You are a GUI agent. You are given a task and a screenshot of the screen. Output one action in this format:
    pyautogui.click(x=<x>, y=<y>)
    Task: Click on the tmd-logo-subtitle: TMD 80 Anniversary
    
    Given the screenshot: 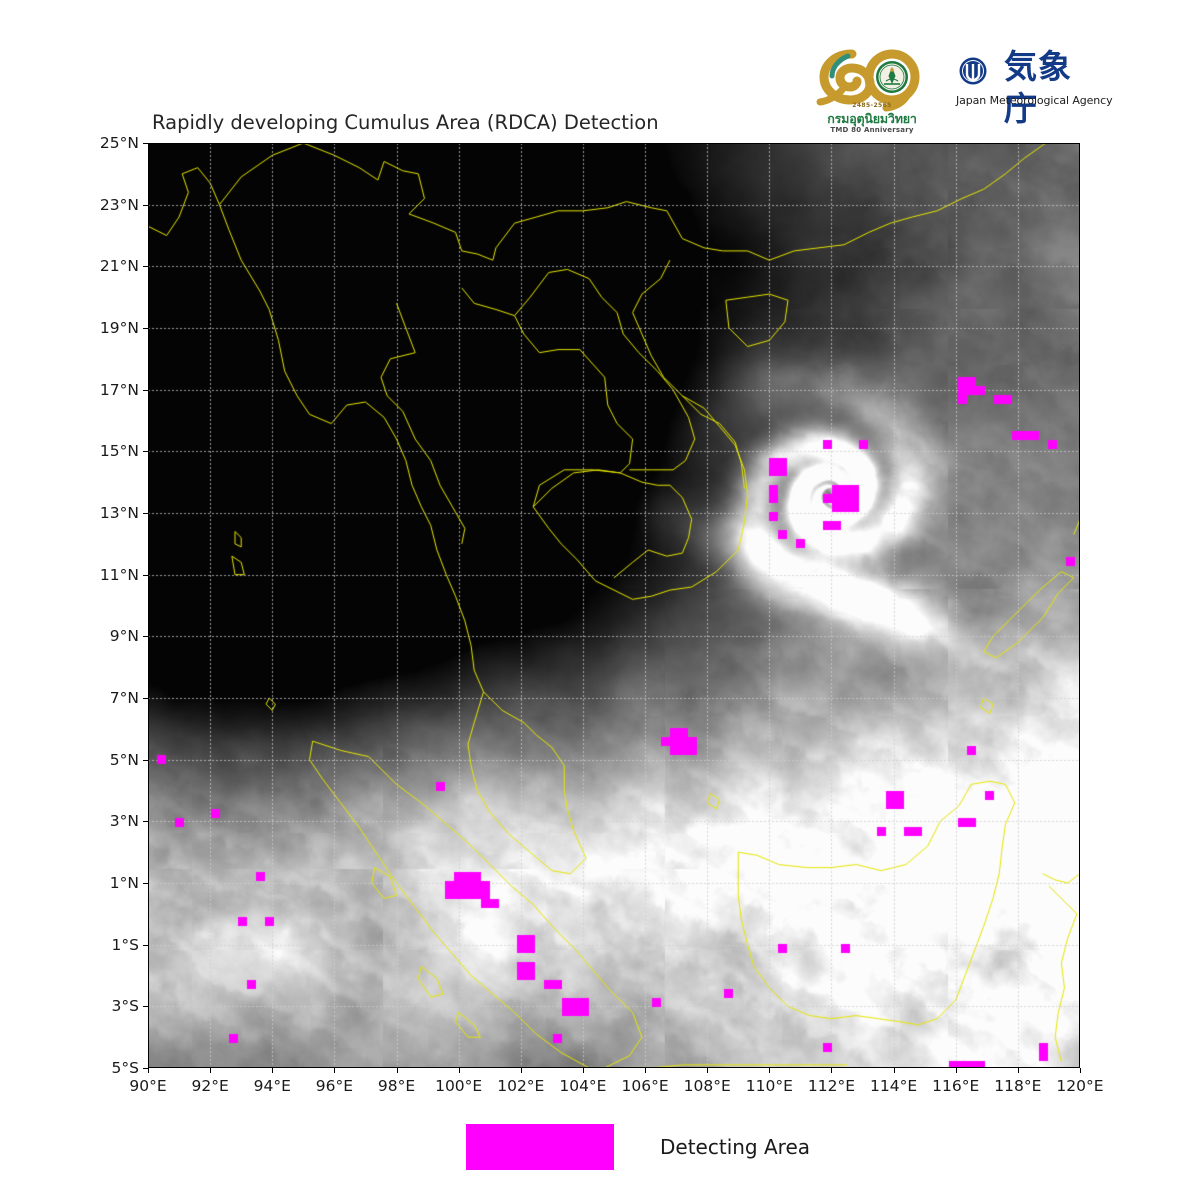 What is the action you would take?
    pyautogui.click(x=872, y=130)
    